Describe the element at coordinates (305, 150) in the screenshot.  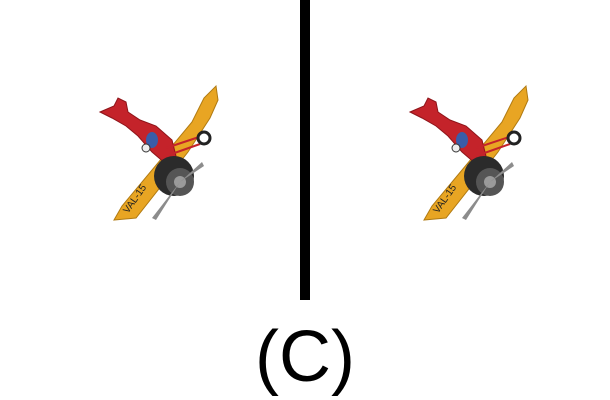
I see `center-divider` at that location.